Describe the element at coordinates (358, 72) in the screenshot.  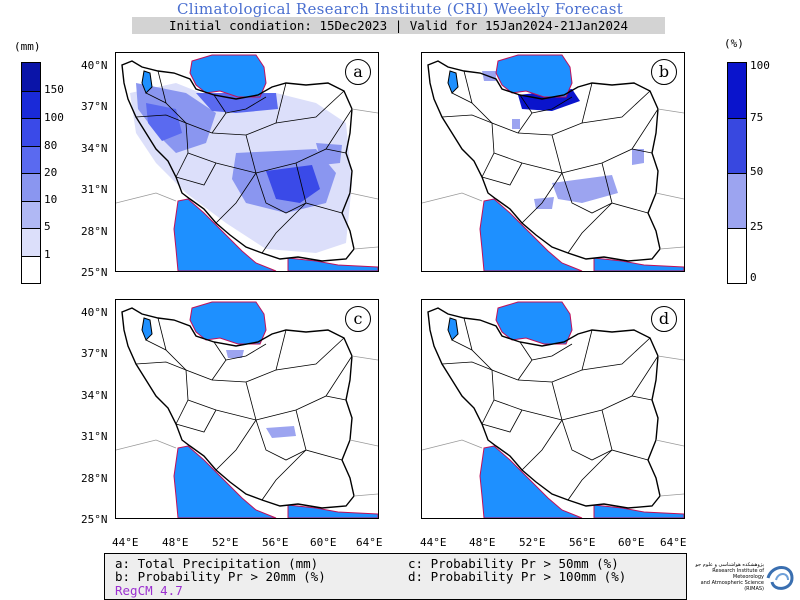
I see `panel-label-a: a` at that location.